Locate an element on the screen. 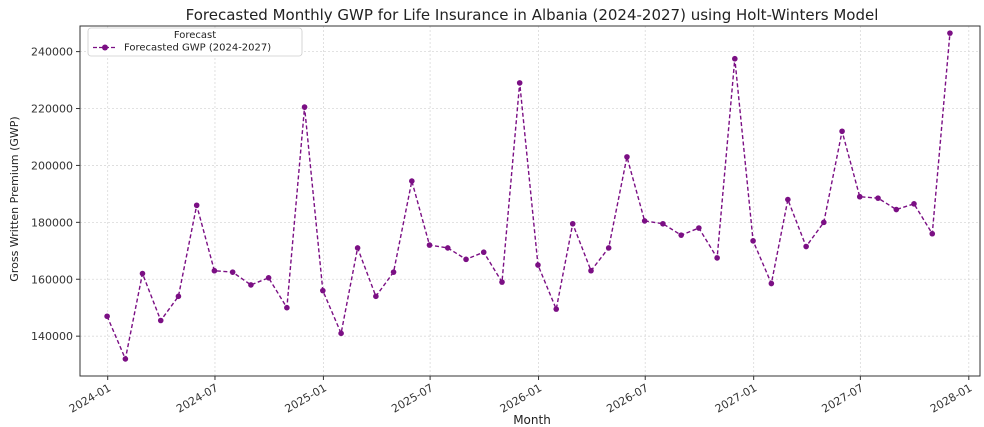  y-tick-label: 180000 is located at coordinates (52, 222).